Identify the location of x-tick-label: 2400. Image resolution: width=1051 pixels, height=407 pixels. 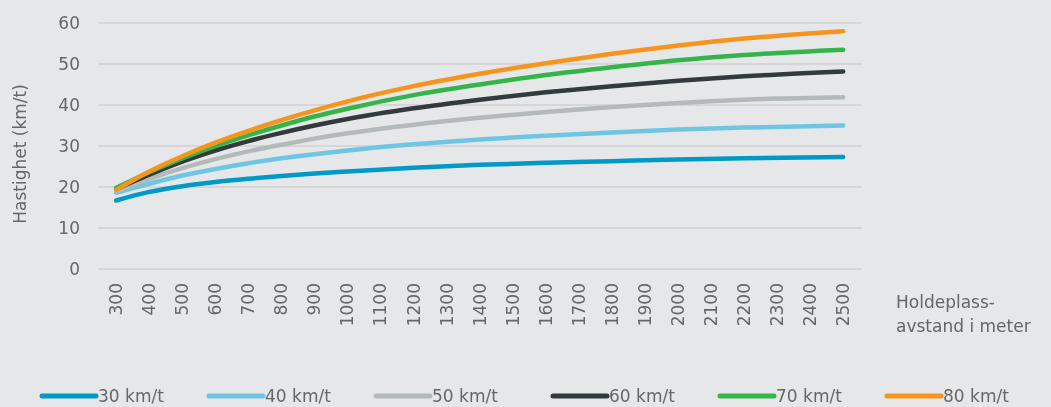
(810, 305).